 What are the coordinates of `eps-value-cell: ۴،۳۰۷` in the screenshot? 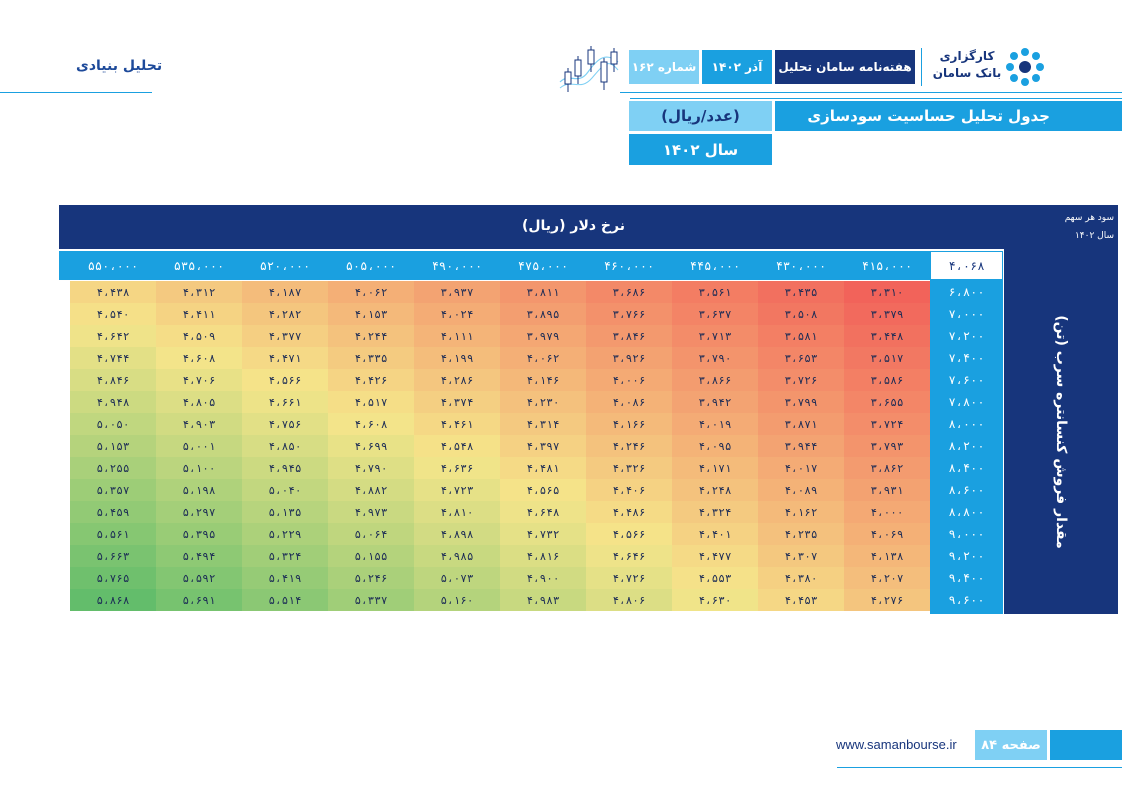 It's located at (801, 556).